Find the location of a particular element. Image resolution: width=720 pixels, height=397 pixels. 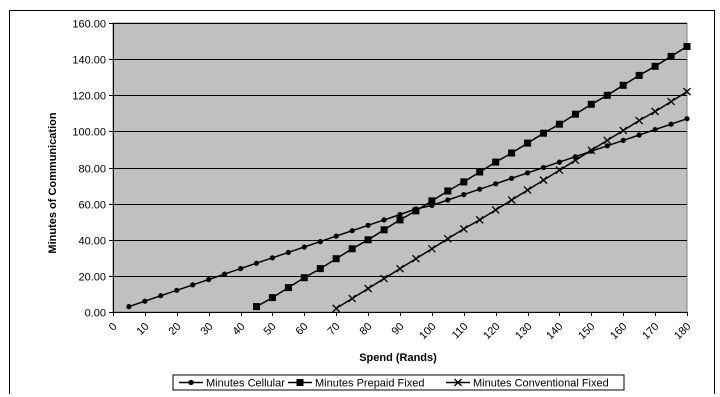

legend-label-cellular: Minutes Cellular is located at coordinates (245, 384).